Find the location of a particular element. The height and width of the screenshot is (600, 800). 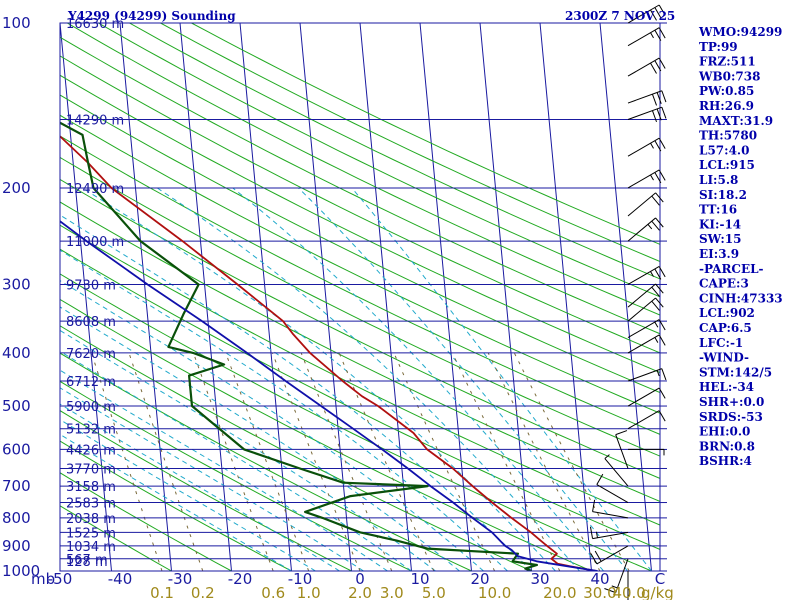

temperature-tick-label: 40 is located at coordinates (599, 579).